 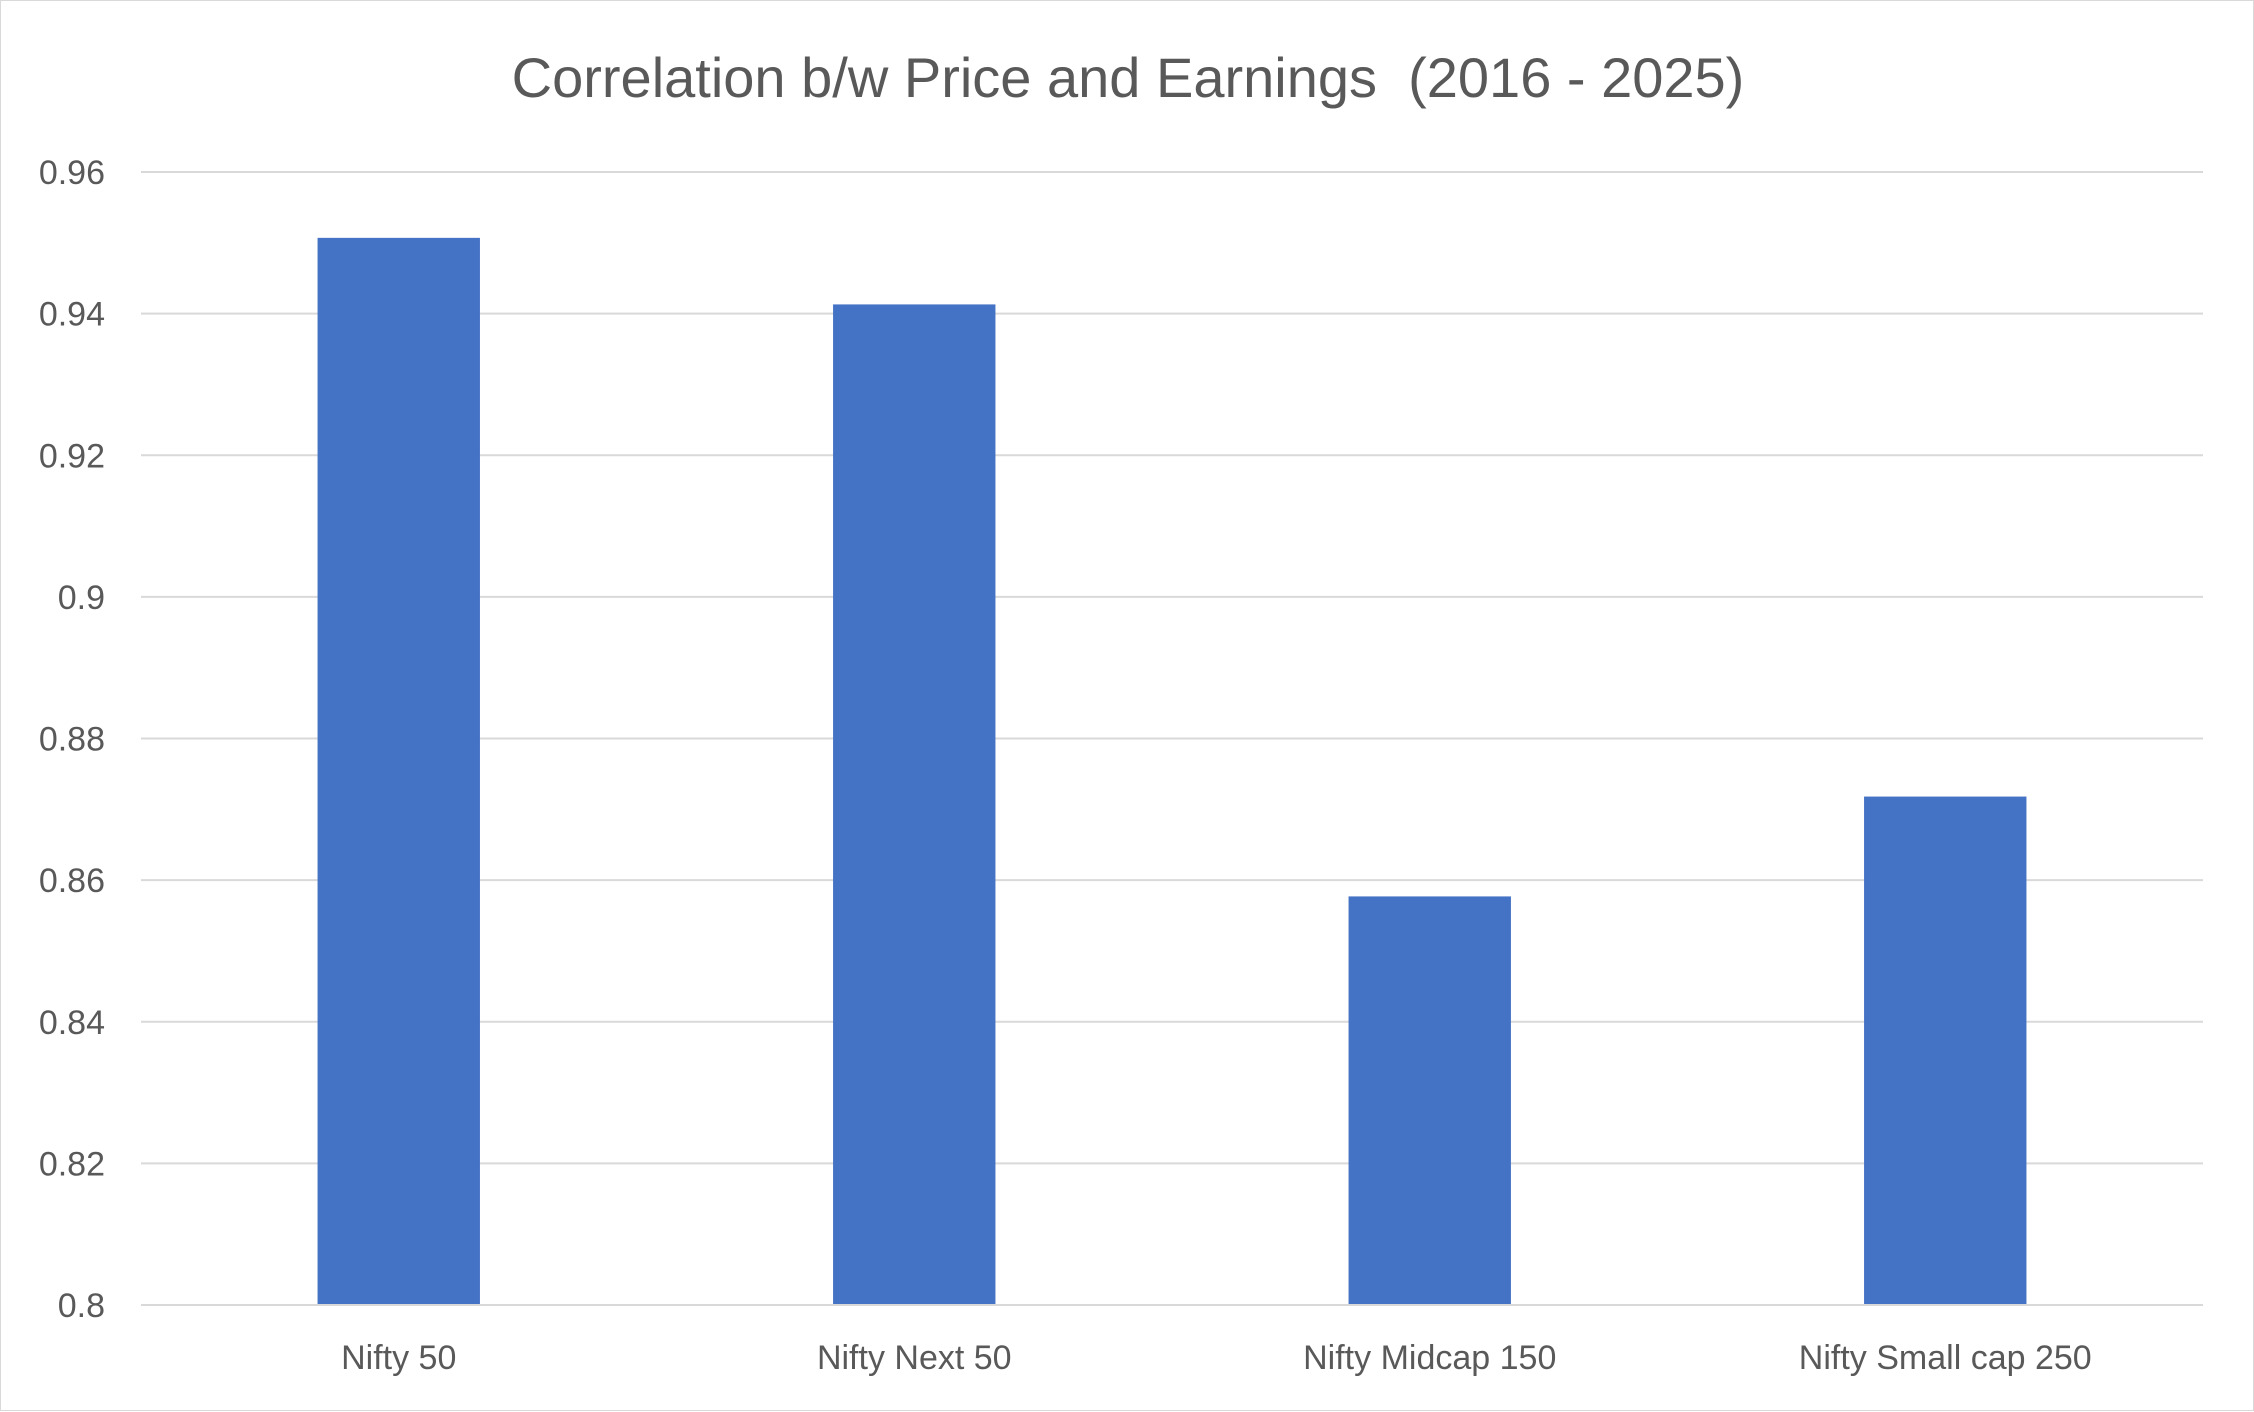 I want to click on y-tick-label: 0.94, so click(x=72, y=315).